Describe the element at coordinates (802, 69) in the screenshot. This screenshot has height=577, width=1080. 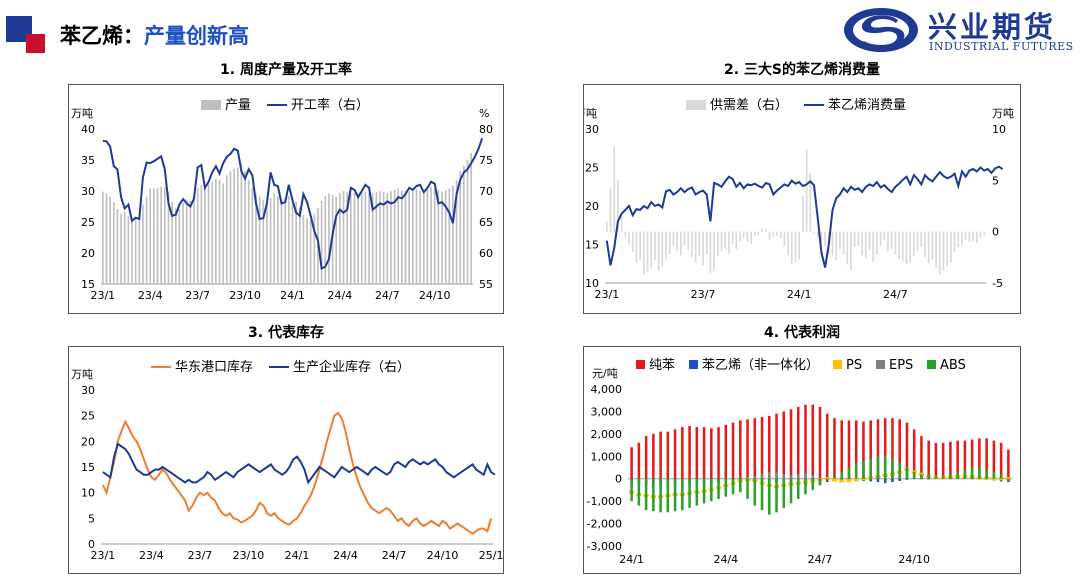
I see `chart2-title: 2. 三大S的苯乙烯消费量` at that location.